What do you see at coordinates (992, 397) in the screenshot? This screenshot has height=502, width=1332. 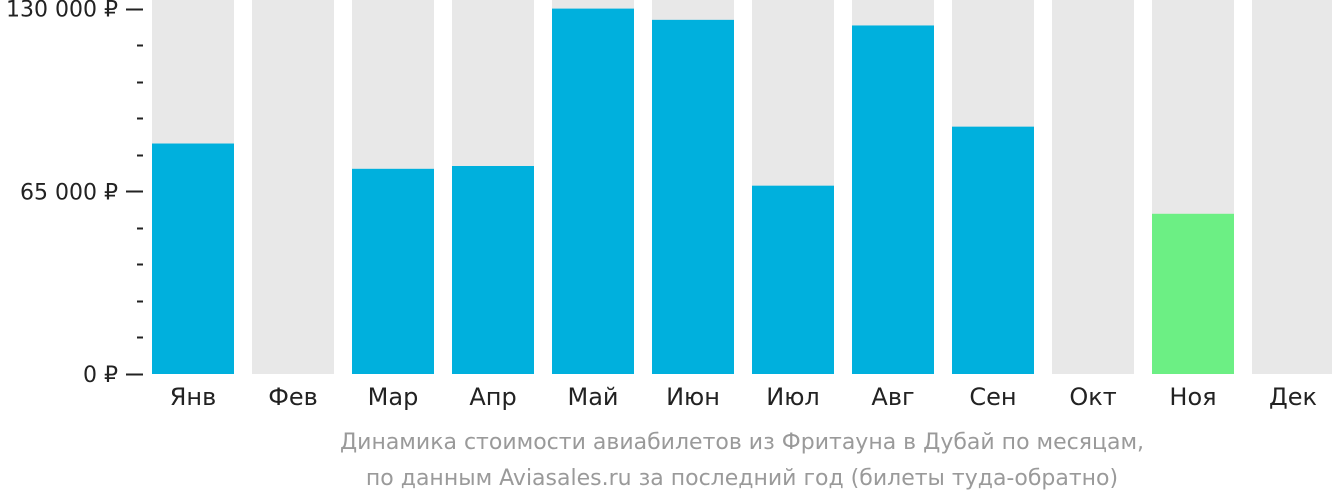 I see `x-tick-label: Сен` at bounding box center [992, 397].